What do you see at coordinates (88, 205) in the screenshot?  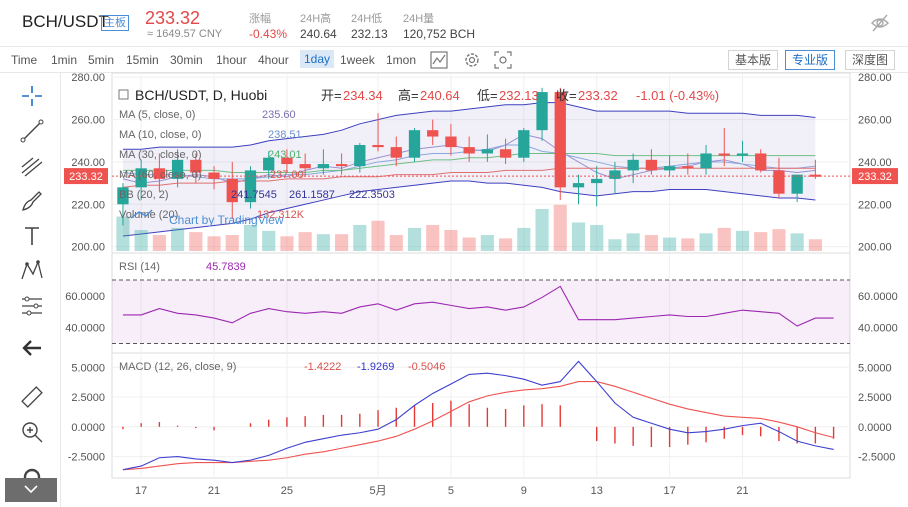 I see `price-tick-left: 220.00` at bounding box center [88, 205].